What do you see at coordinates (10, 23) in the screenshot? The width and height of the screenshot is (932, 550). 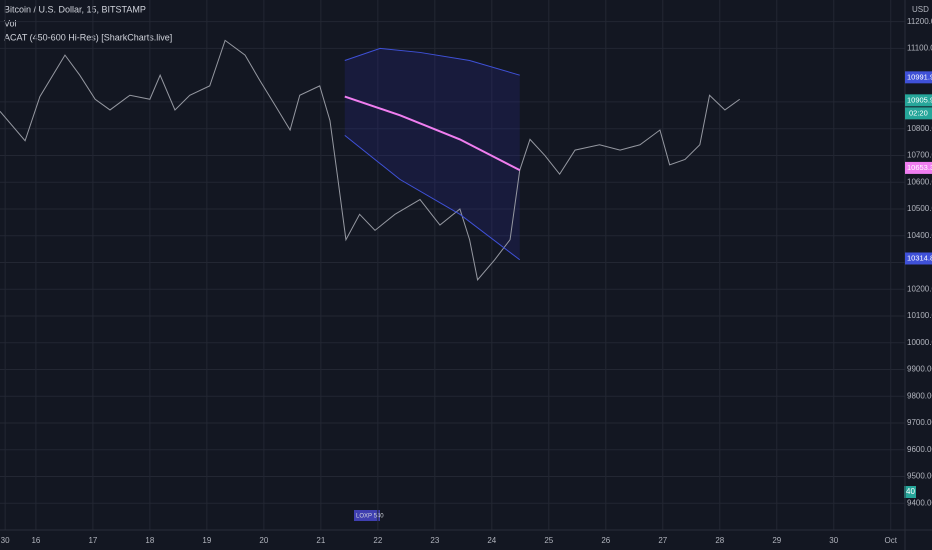 I see `vol-label: Vol` at bounding box center [10, 23].